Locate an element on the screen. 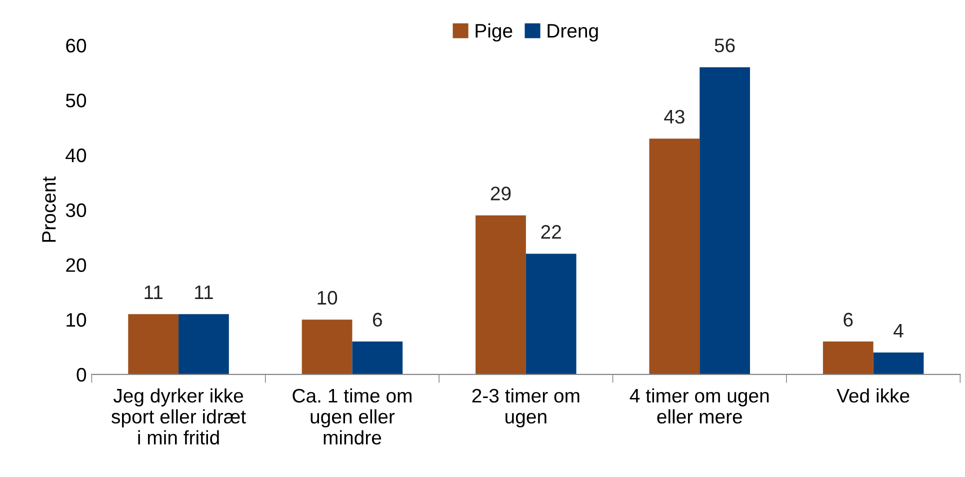 This screenshot has height=477, width=965. x-tick-label: 2-3 timer om ugen is located at coordinates (526, 408).